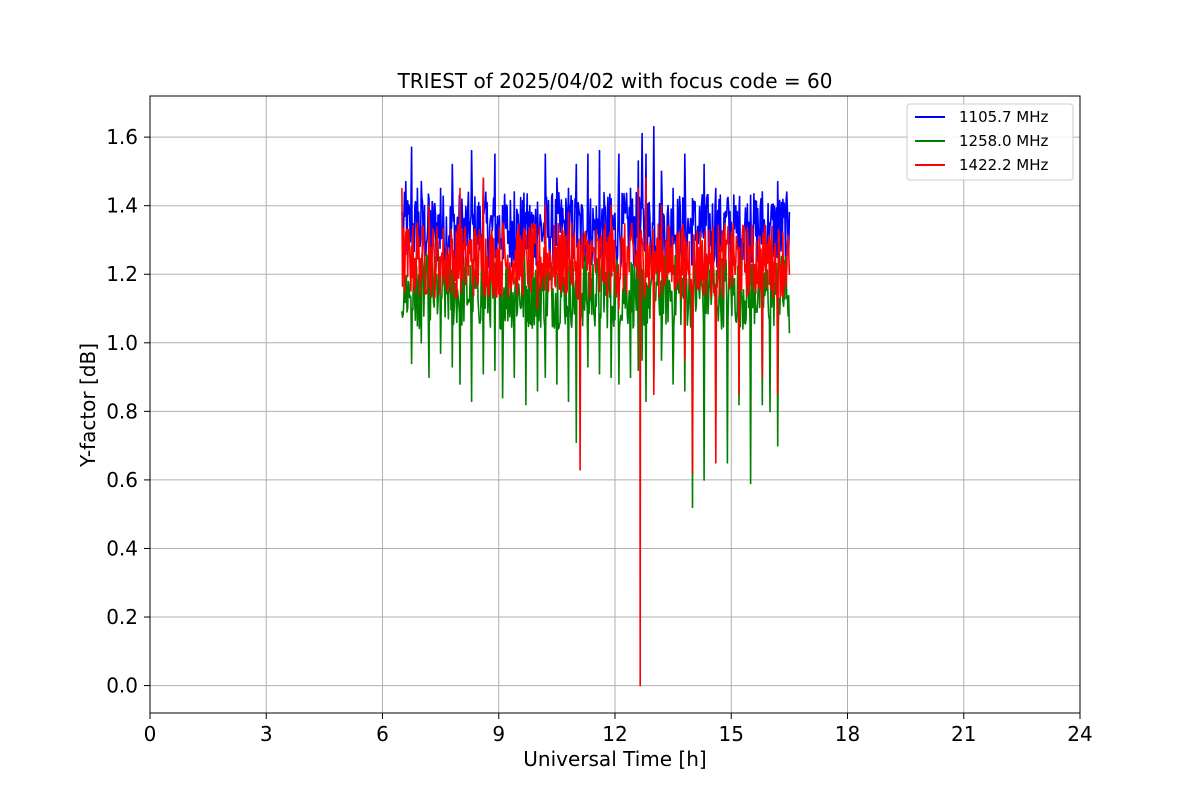  What do you see at coordinates (122, 137) in the screenshot?
I see `y-tick-label: 1.6` at bounding box center [122, 137].